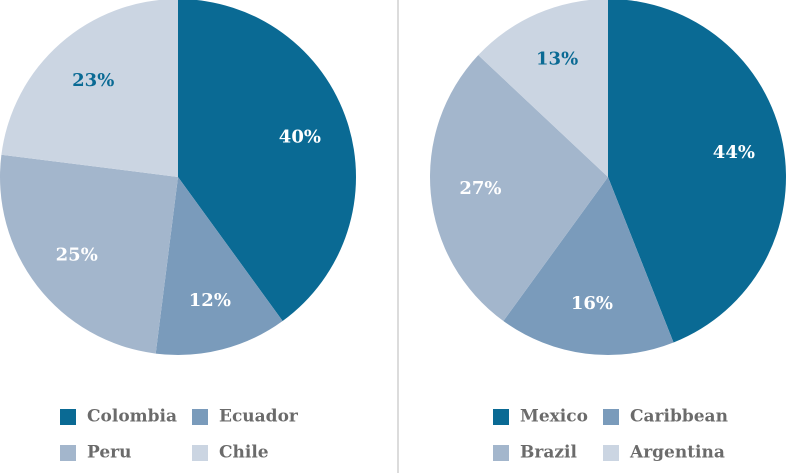 The height and width of the screenshot is (473, 800). I want to click on legend-label-ecuador: Ecuador, so click(259, 417).